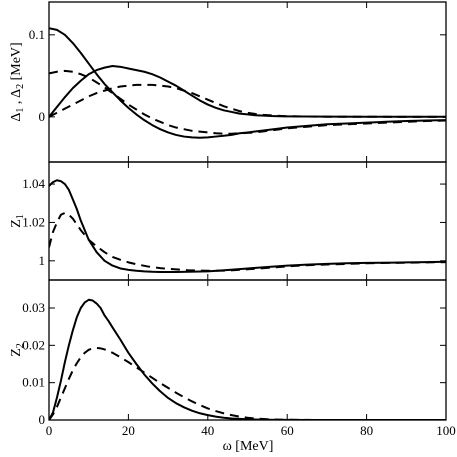  Describe the element at coordinates (42, 260) in the screenshot. I see `y-tick-label: 1` at that location.